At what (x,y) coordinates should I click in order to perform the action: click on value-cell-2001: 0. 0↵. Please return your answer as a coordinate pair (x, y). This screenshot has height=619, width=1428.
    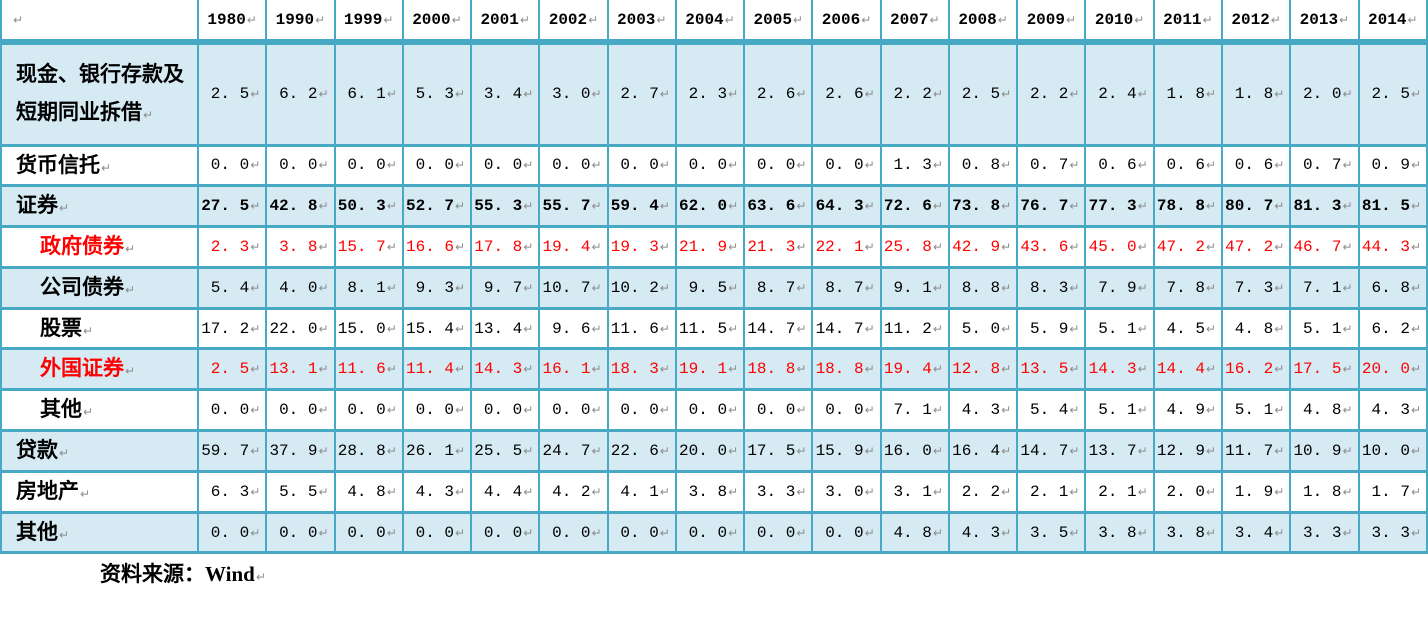
    Looking at the image, I should click on (505, 532).